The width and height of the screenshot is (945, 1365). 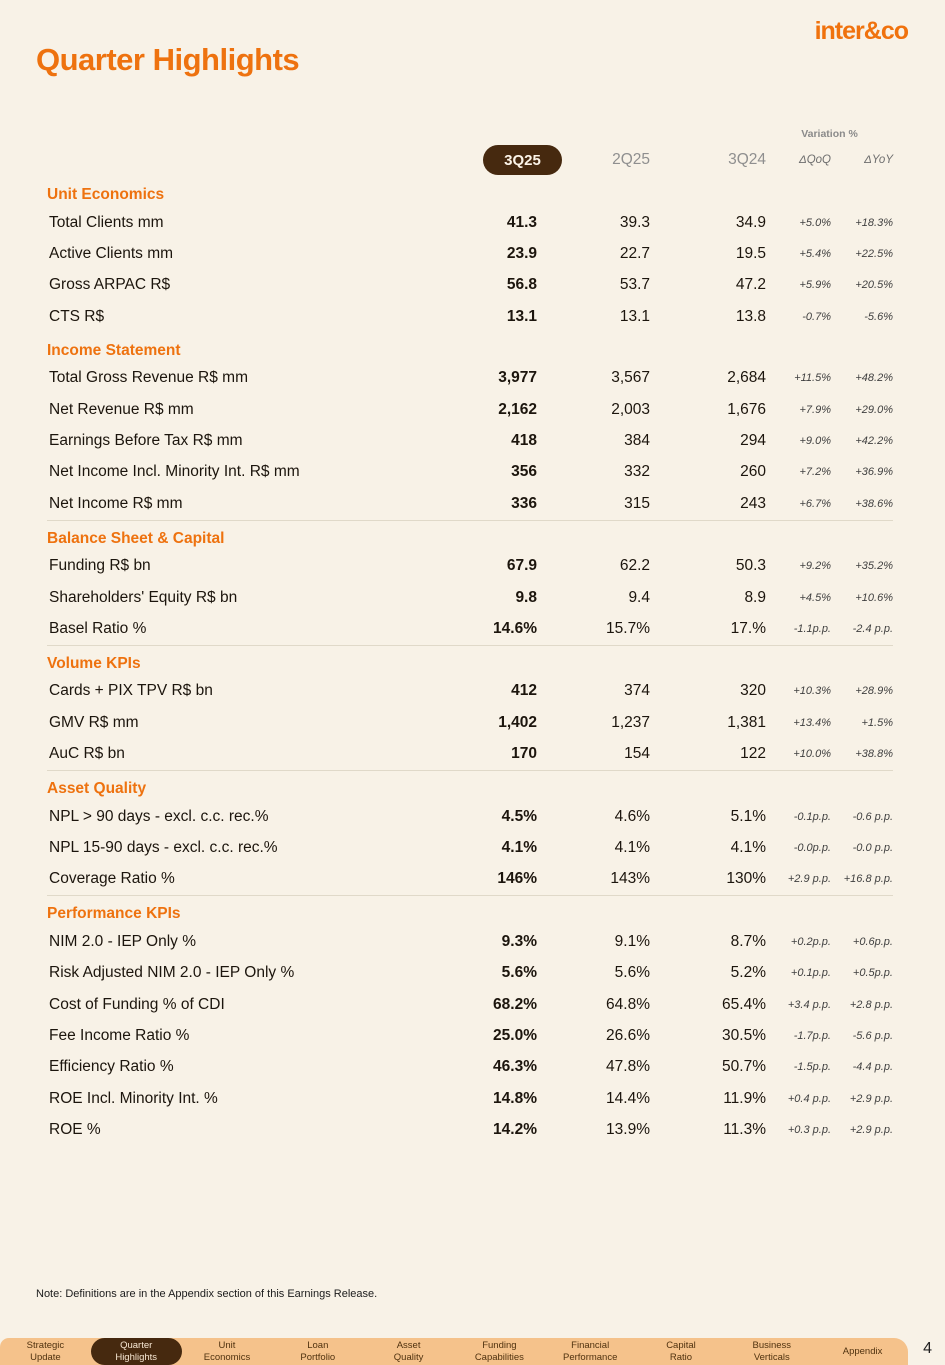 What do you see at coordinates (515, 1004) in the screenshot?
I see `value-3q25: 68.2%` at bounding box center [515, 1004].